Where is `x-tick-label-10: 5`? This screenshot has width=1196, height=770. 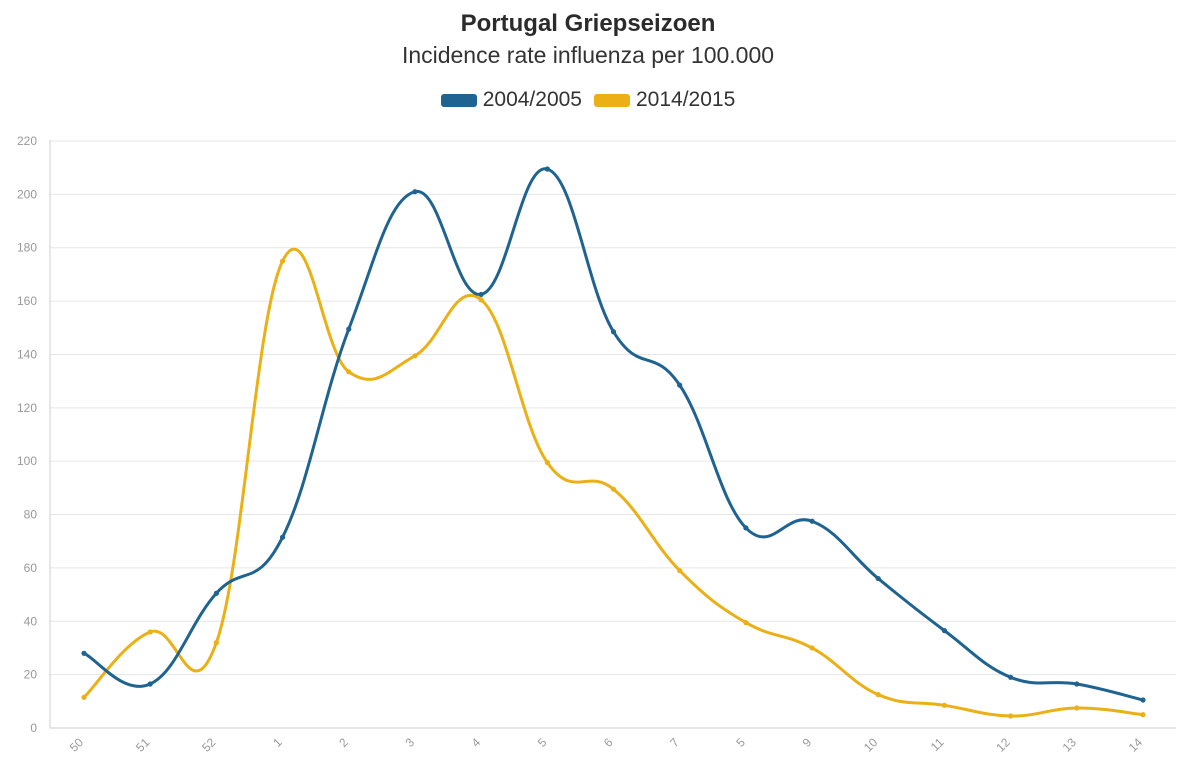 x-tick-label-10: 5 is located at coordinates (740, 742).